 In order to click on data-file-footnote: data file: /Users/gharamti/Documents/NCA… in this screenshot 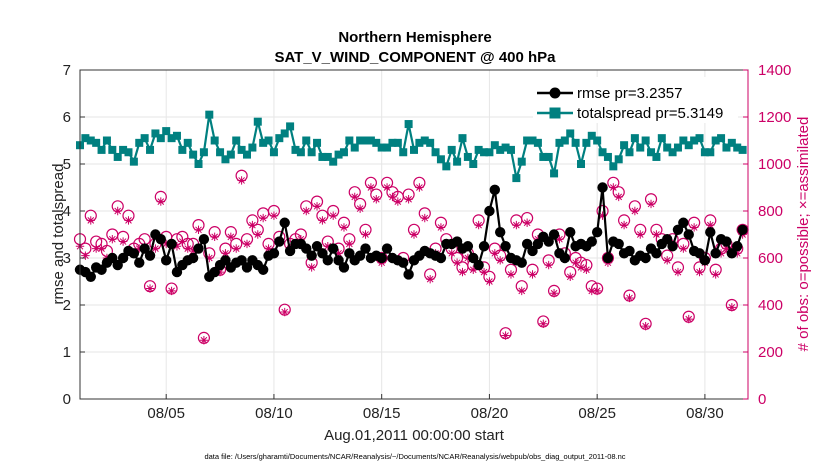, I will do `click(414, 456)`.